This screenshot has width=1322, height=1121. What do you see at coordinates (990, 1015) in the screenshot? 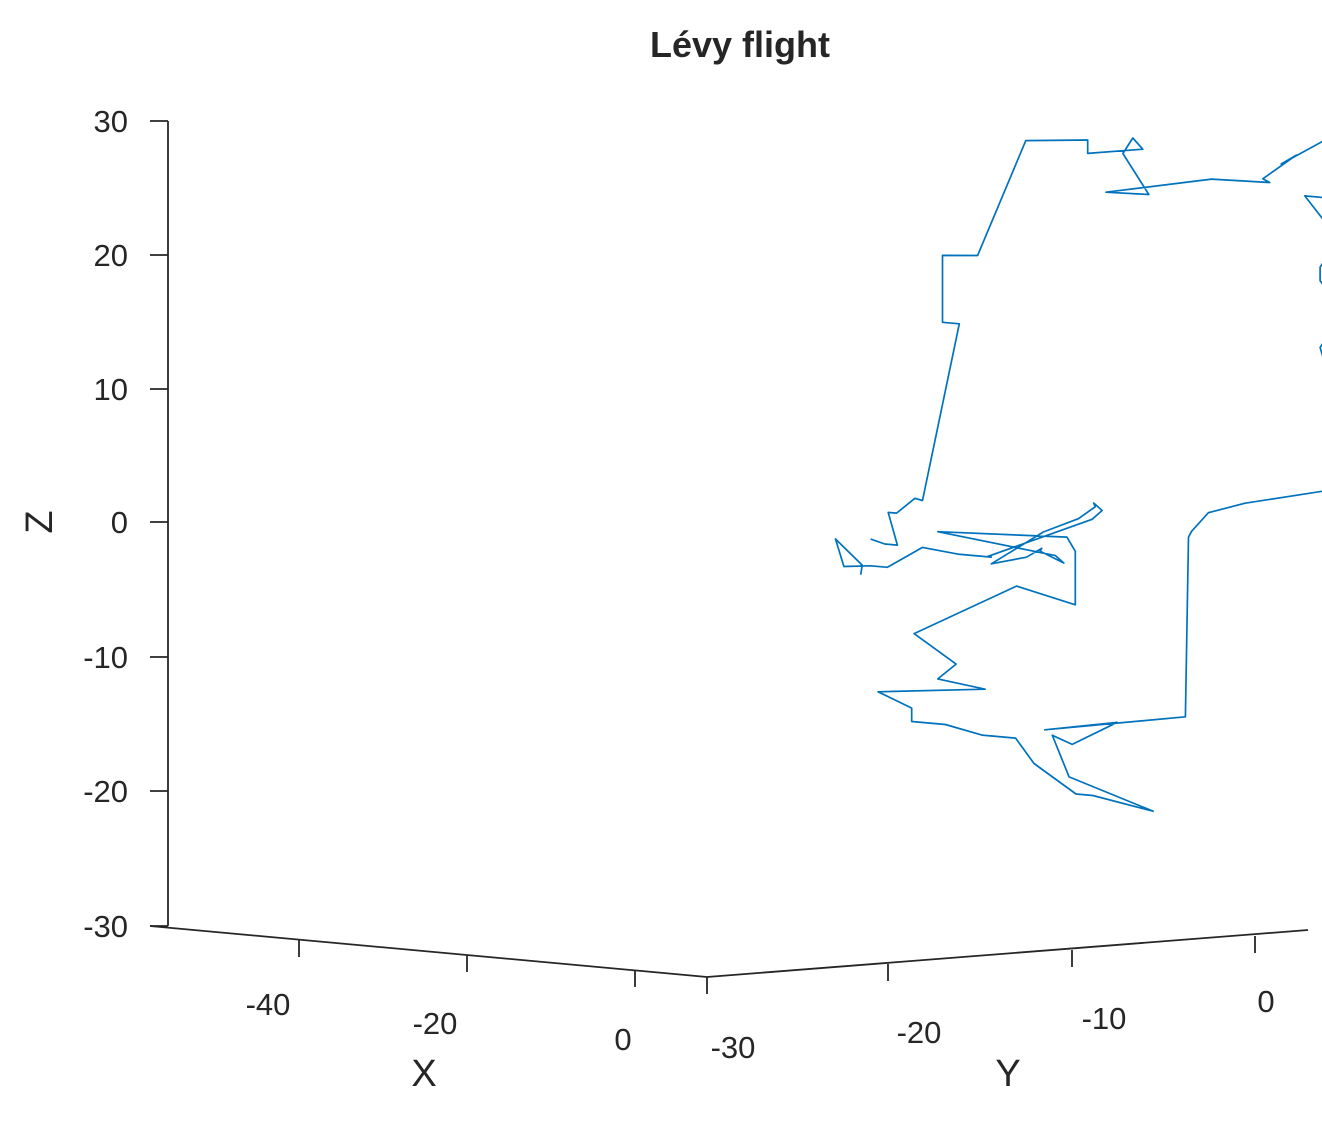
I see `y-axis-ticks: -30 -20 -10 0 Y` at bounding box center [990, 1015].